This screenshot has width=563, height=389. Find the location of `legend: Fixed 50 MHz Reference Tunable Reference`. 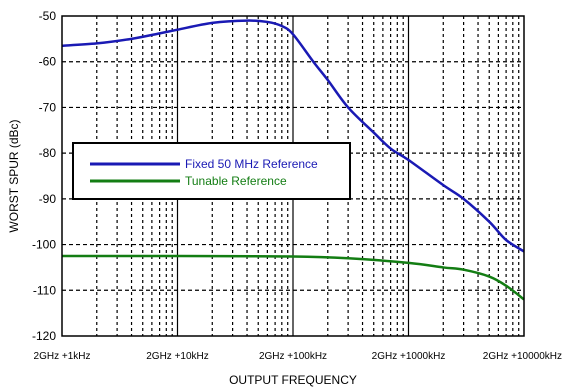

legend: Fixed 50 MHz Reference Tunable Reference is located at coordinates (211, 171).